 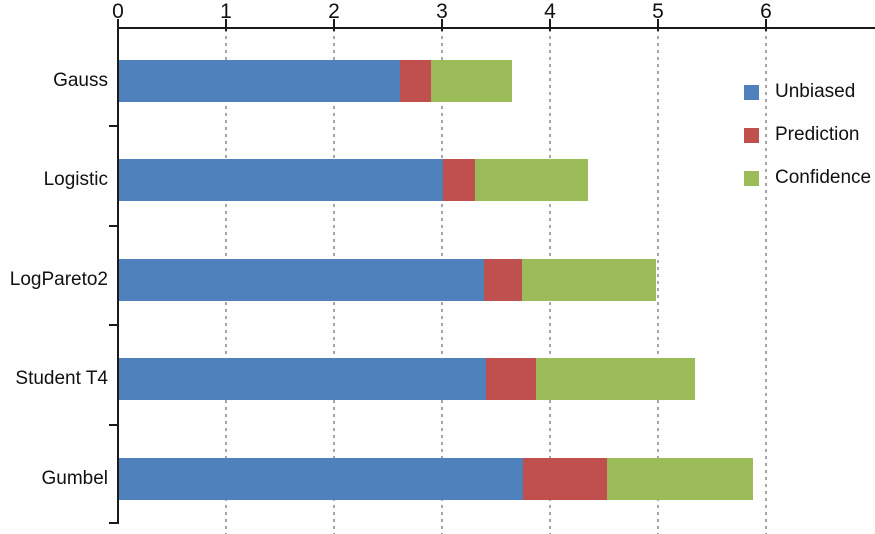 I want to click on bar-student-t4, so click(x=407, y=379).